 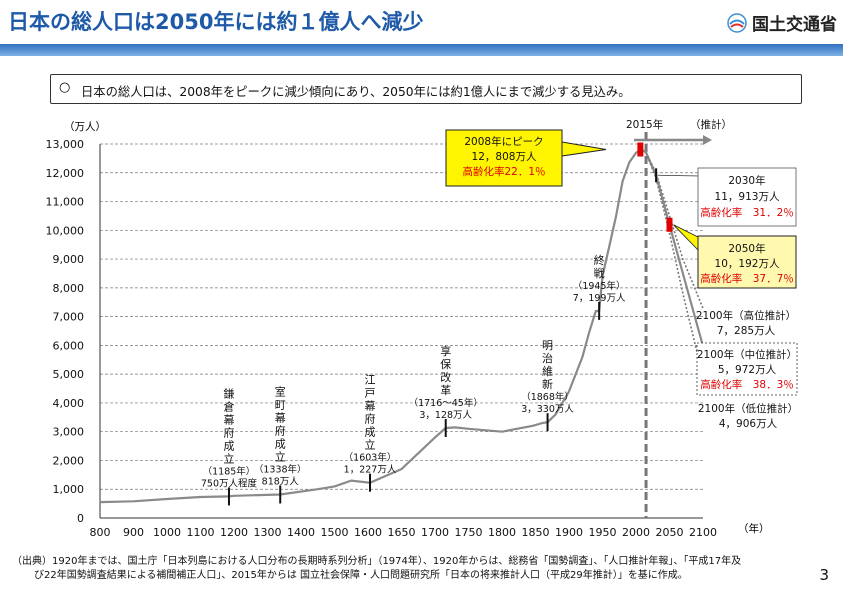 I want to click on y-tick-label: 0, so click(x=80, y=518).